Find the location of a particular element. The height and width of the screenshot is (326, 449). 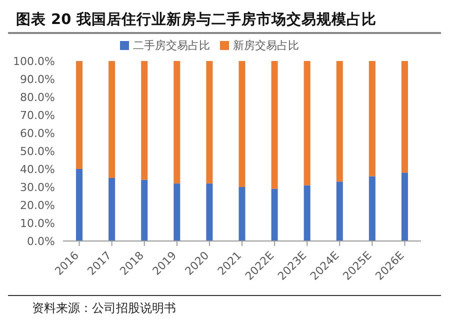

y-tick-label: 90.0% is located at coordinates (37, 79).